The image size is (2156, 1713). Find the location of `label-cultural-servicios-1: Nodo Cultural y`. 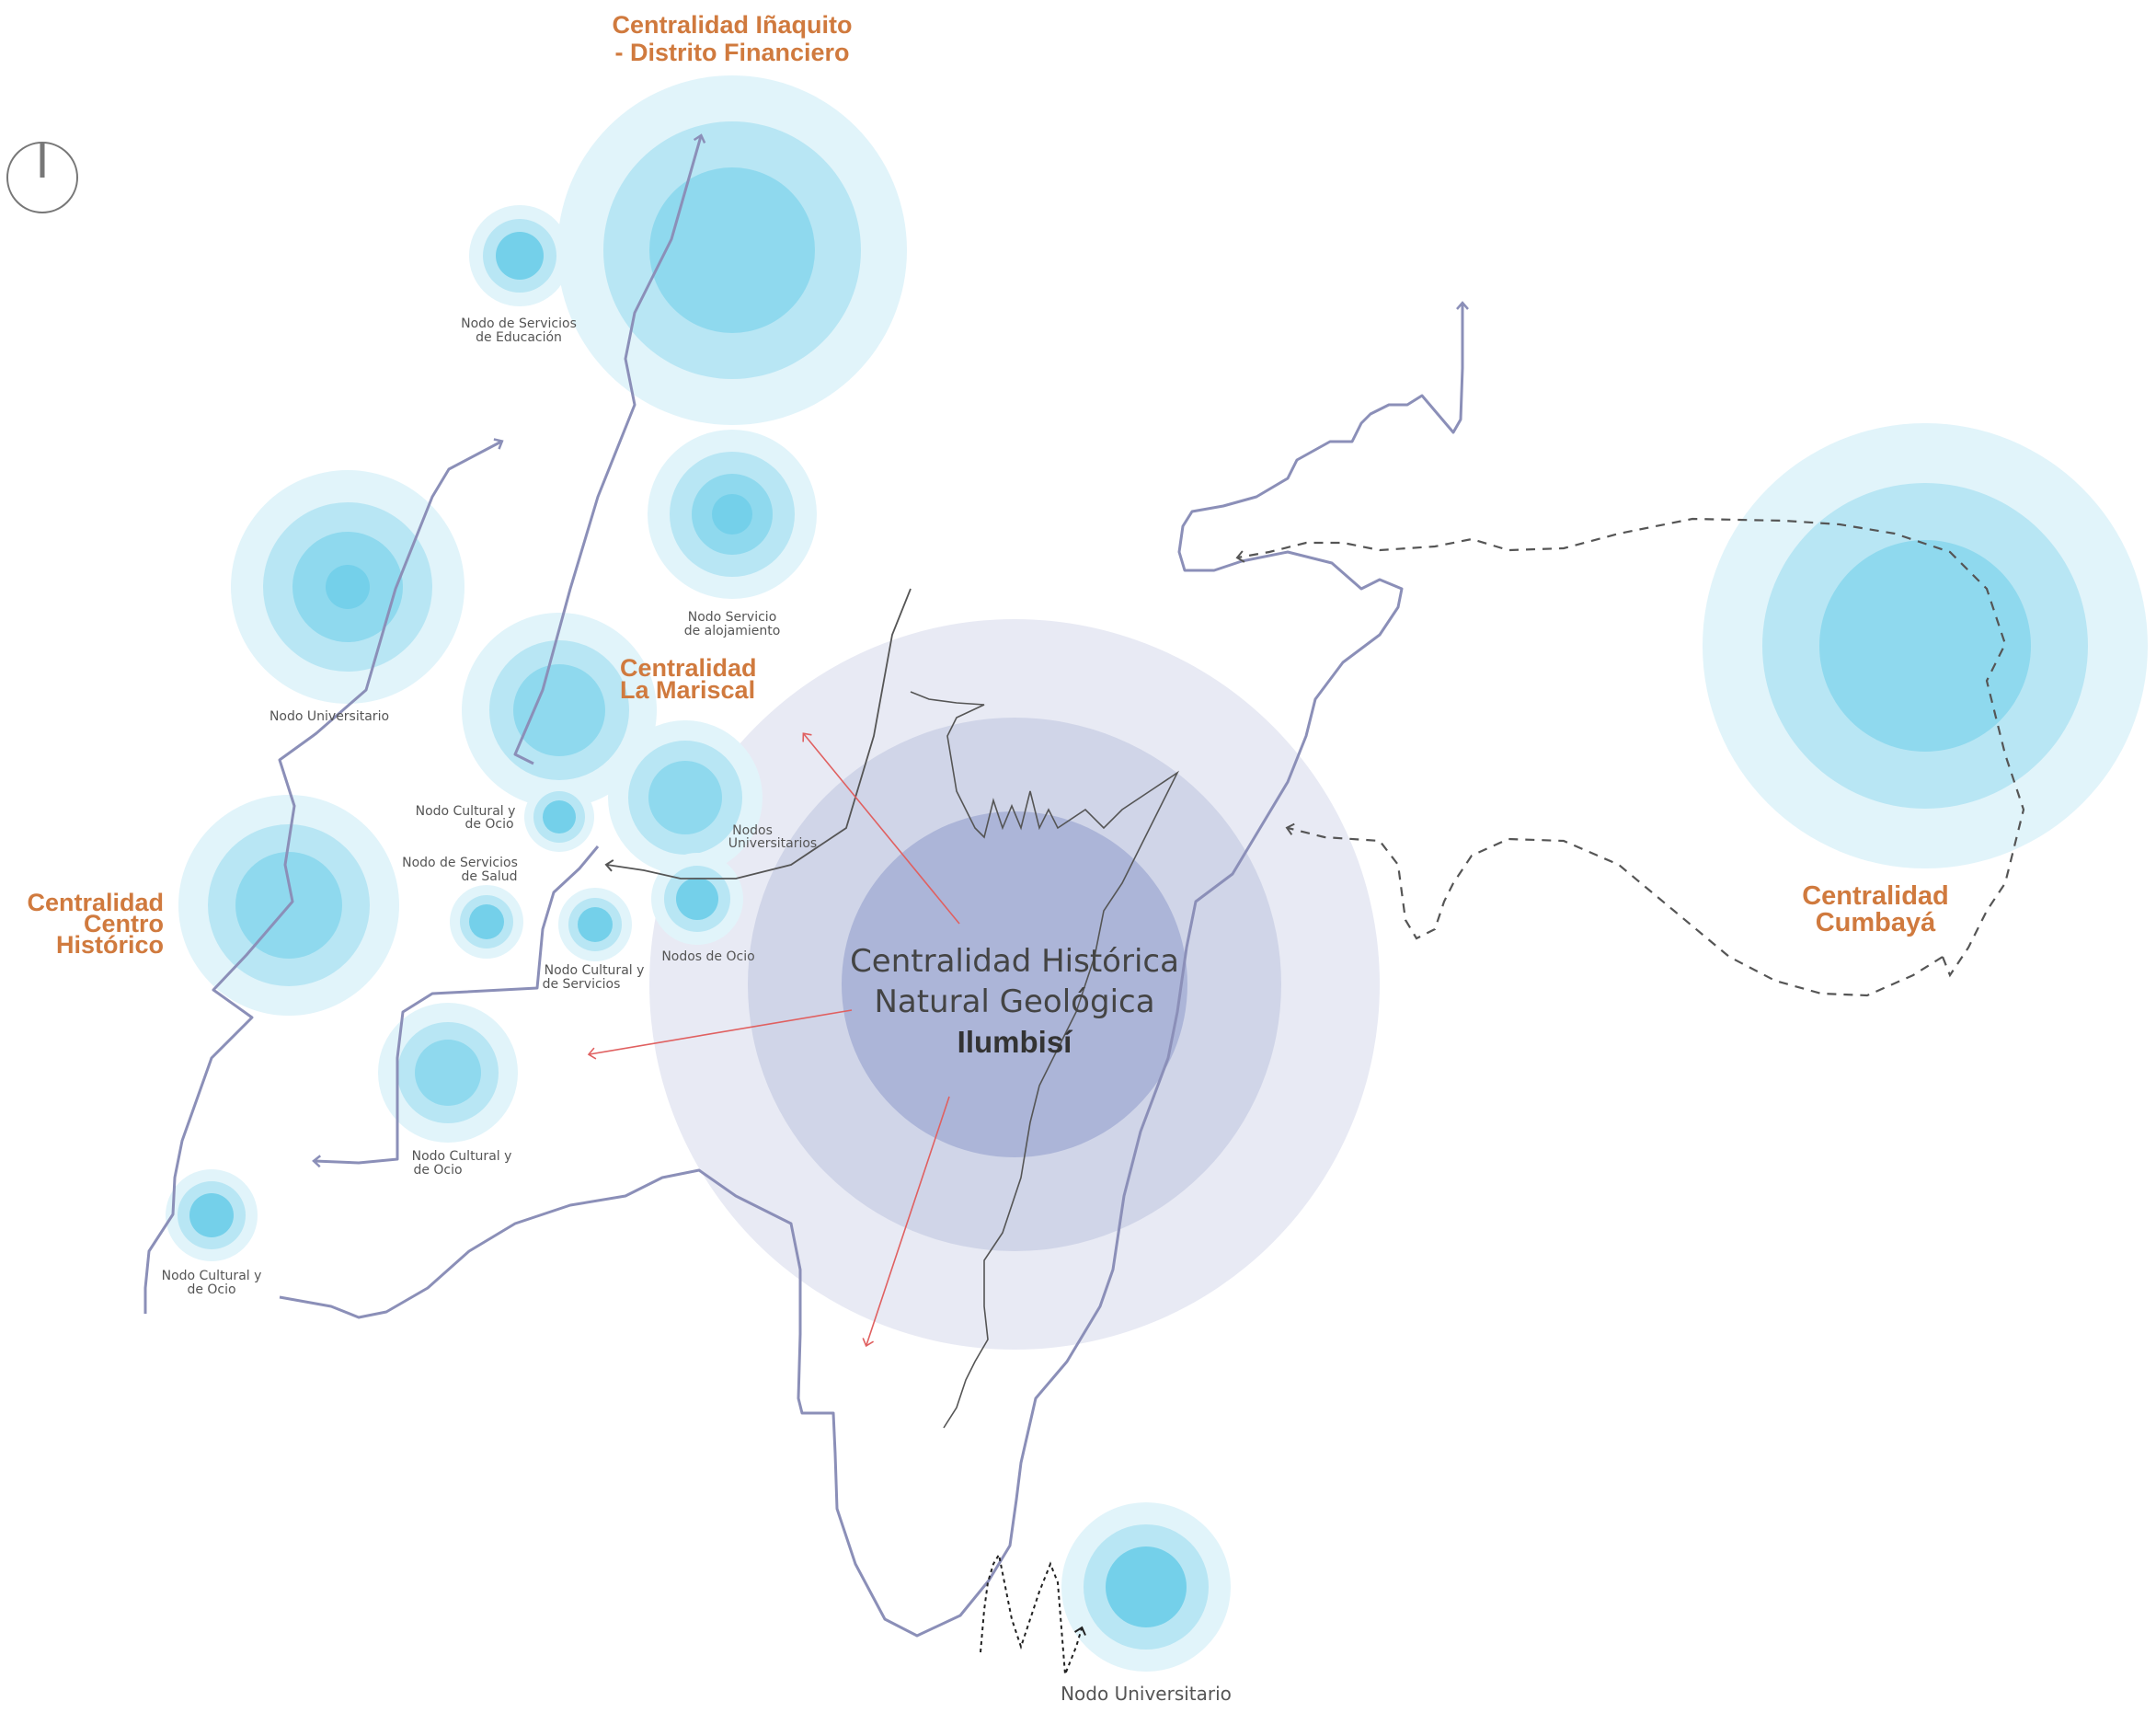

label-cultural-servicios-1: Nodo Cultural y is located at coordinates (595, 970).